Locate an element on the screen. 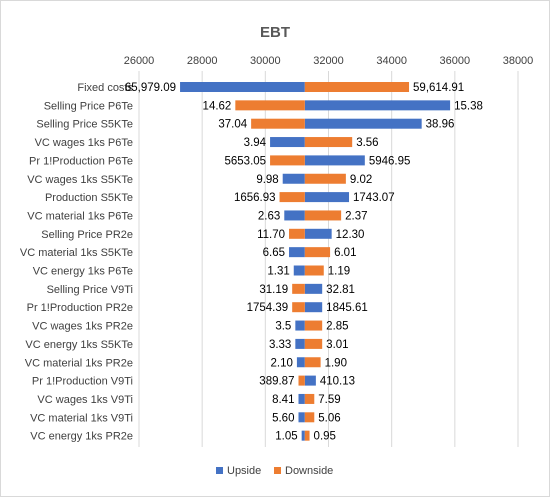 The width and height of the screenshot is (550, 497). category-label: VC material 1ks PR2e is located at coordinates (79, 363).